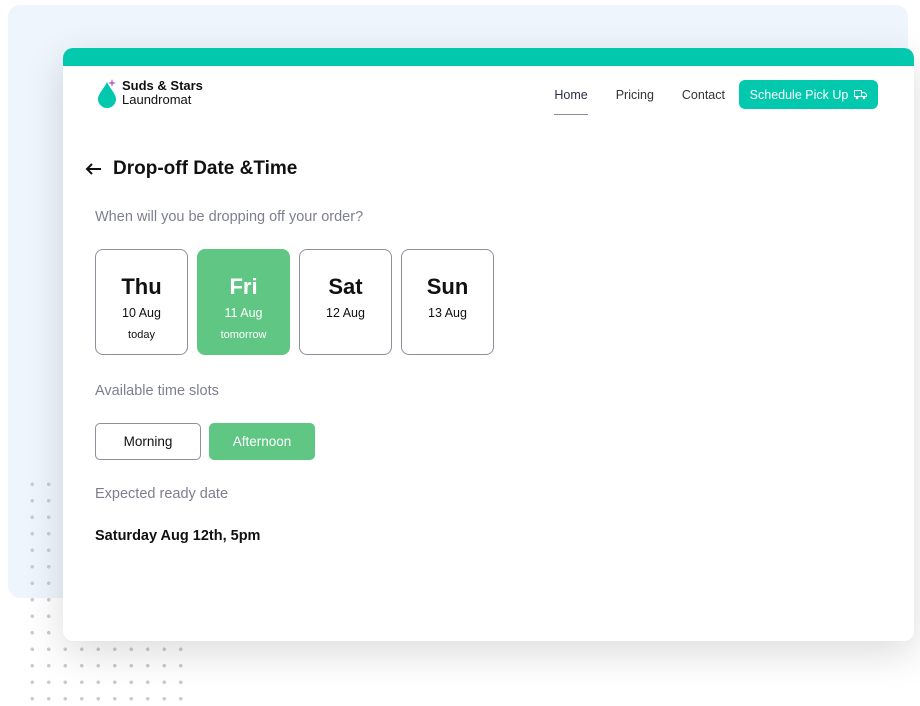 This screenshot has height=706, width=920. I want to click on day-name: Thu, so click(141, 286).